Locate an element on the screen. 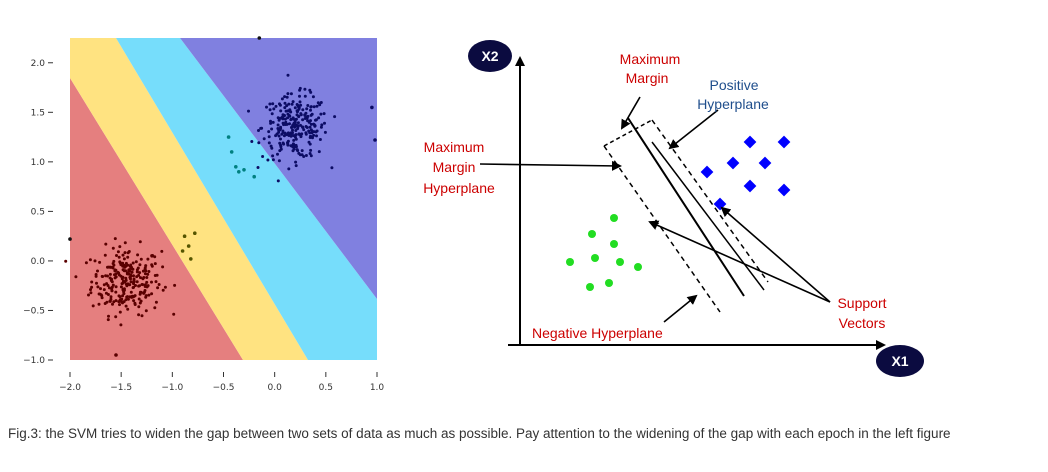 This screenshot has width=1048, height=472. region-class-b is located at coordinates (278, 168).